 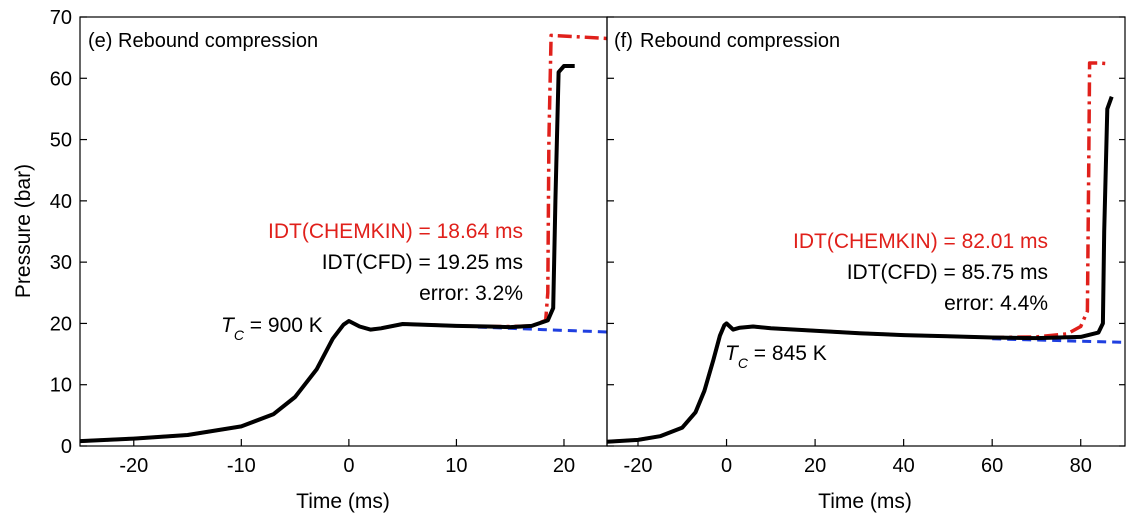 What do you see at coordinates (348, 466) in the screenshot?
I see `panel-e-xtick-label: 0` at bounding box center [348, 466].